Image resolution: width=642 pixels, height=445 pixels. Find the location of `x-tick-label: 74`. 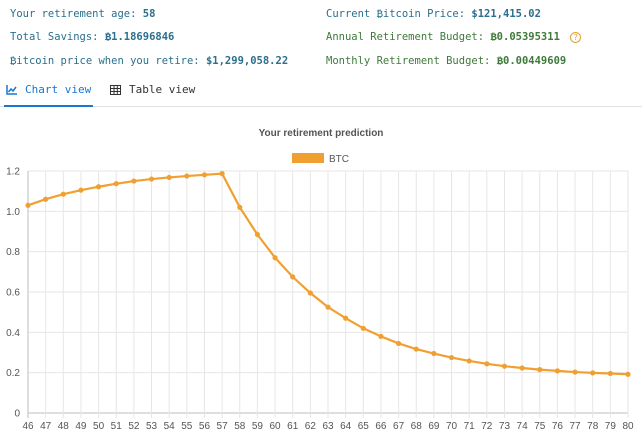

x-tick-label: 74 is located at coordinates (523, 426).